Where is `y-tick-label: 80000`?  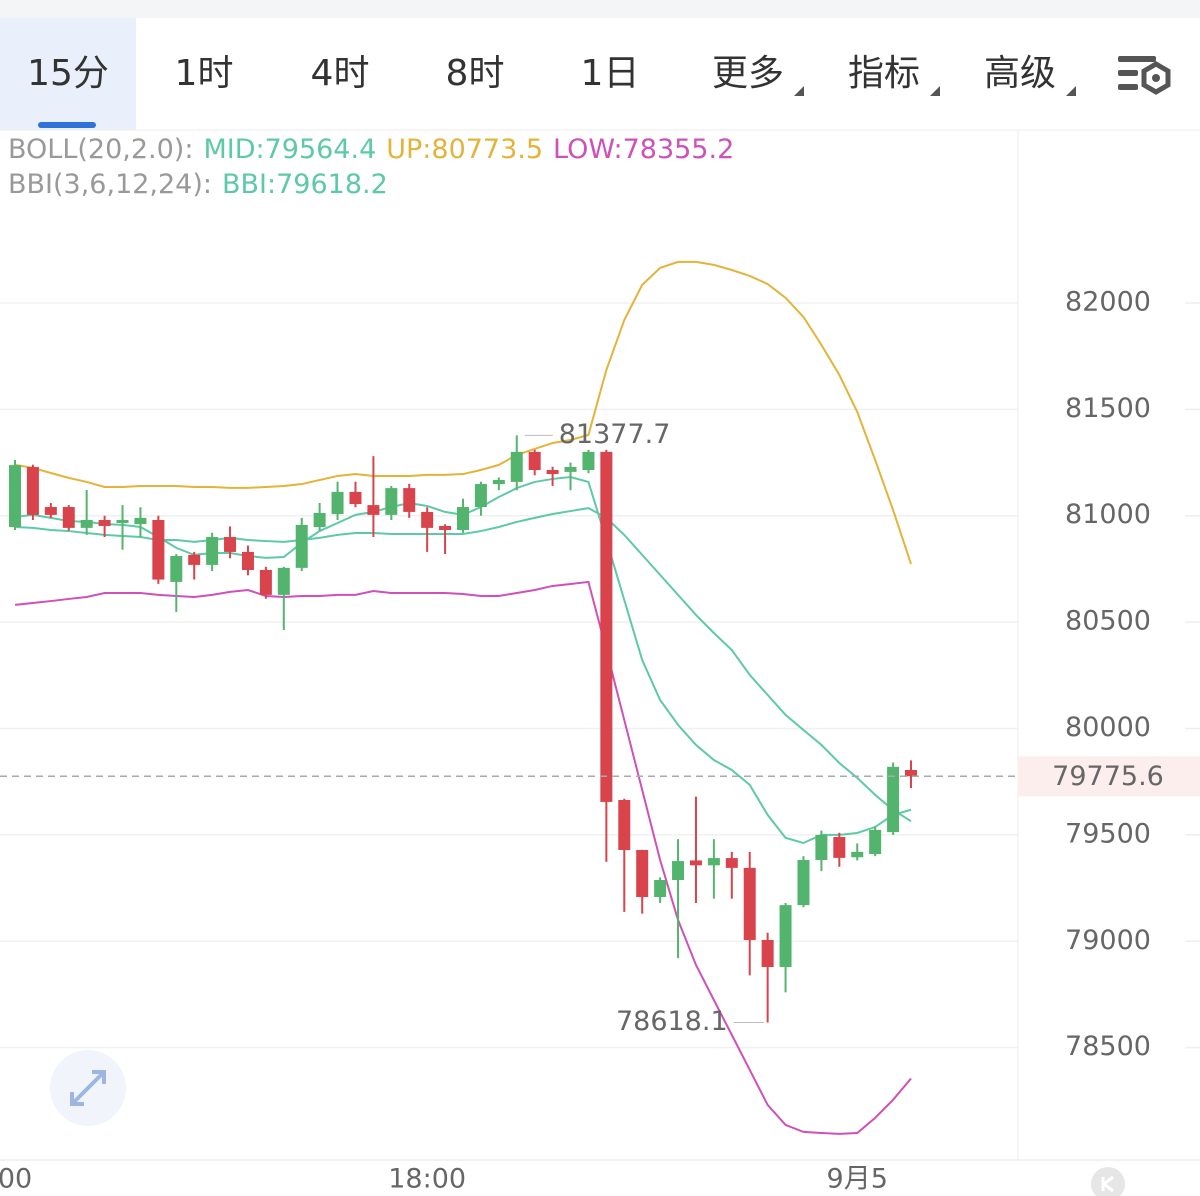
y-tick-label: 80000 is located at coordinates (1108, 727).